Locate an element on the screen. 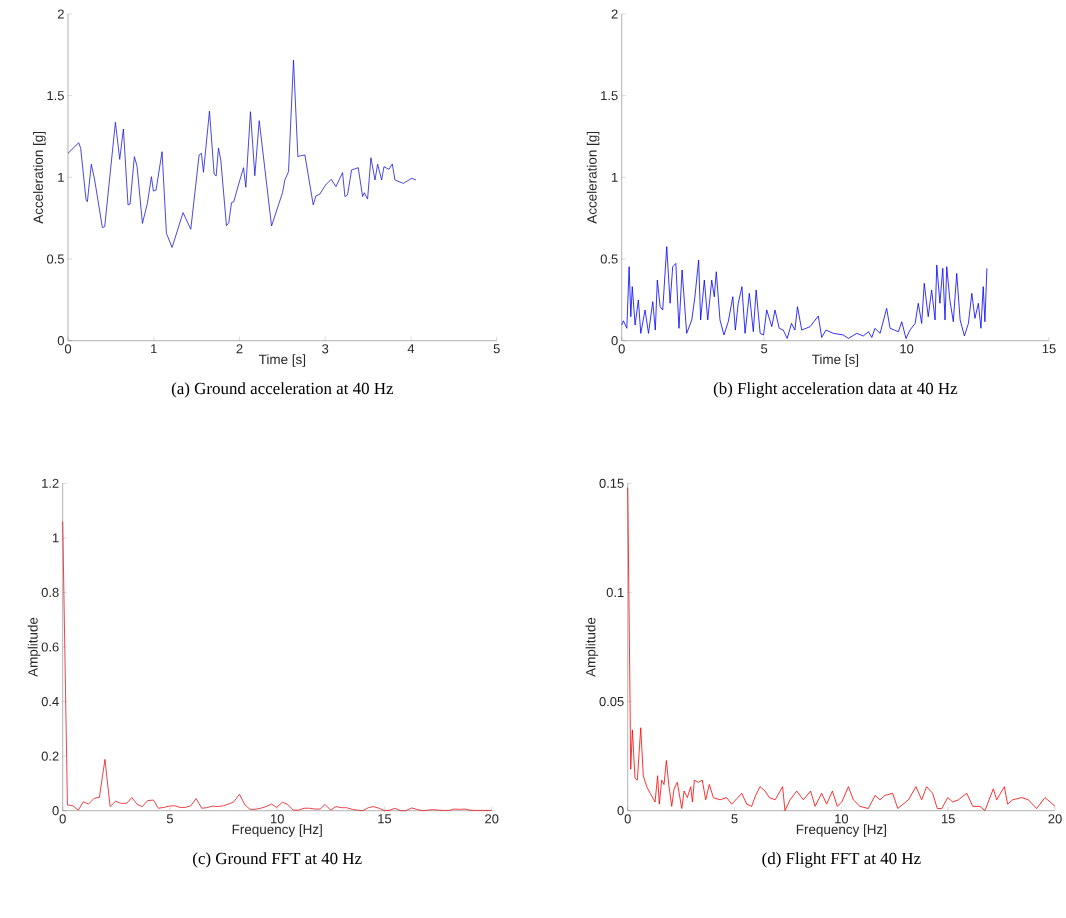 The image size is (1066, 918). x-tick-label: 2 is located at coordinates (239, 349).